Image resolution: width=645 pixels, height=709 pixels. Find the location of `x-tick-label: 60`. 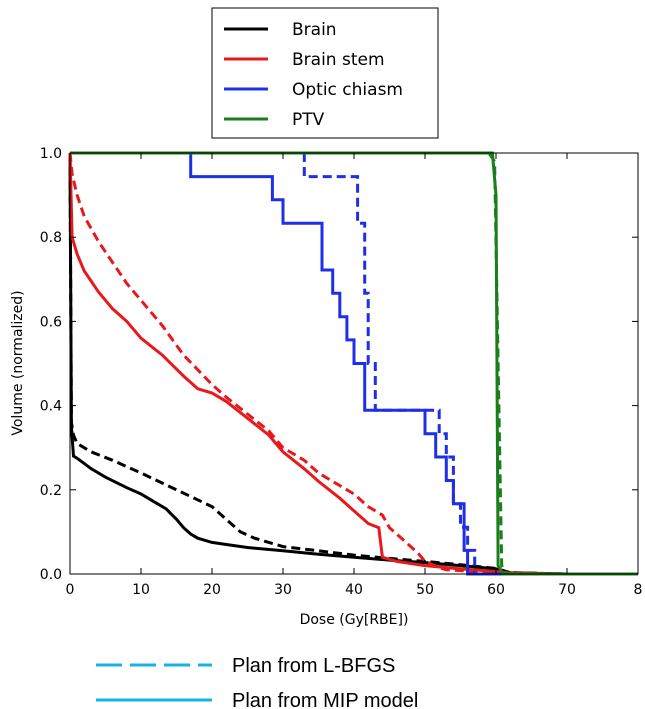

x-tick-label: 60 is located at coordinates (496, 590).